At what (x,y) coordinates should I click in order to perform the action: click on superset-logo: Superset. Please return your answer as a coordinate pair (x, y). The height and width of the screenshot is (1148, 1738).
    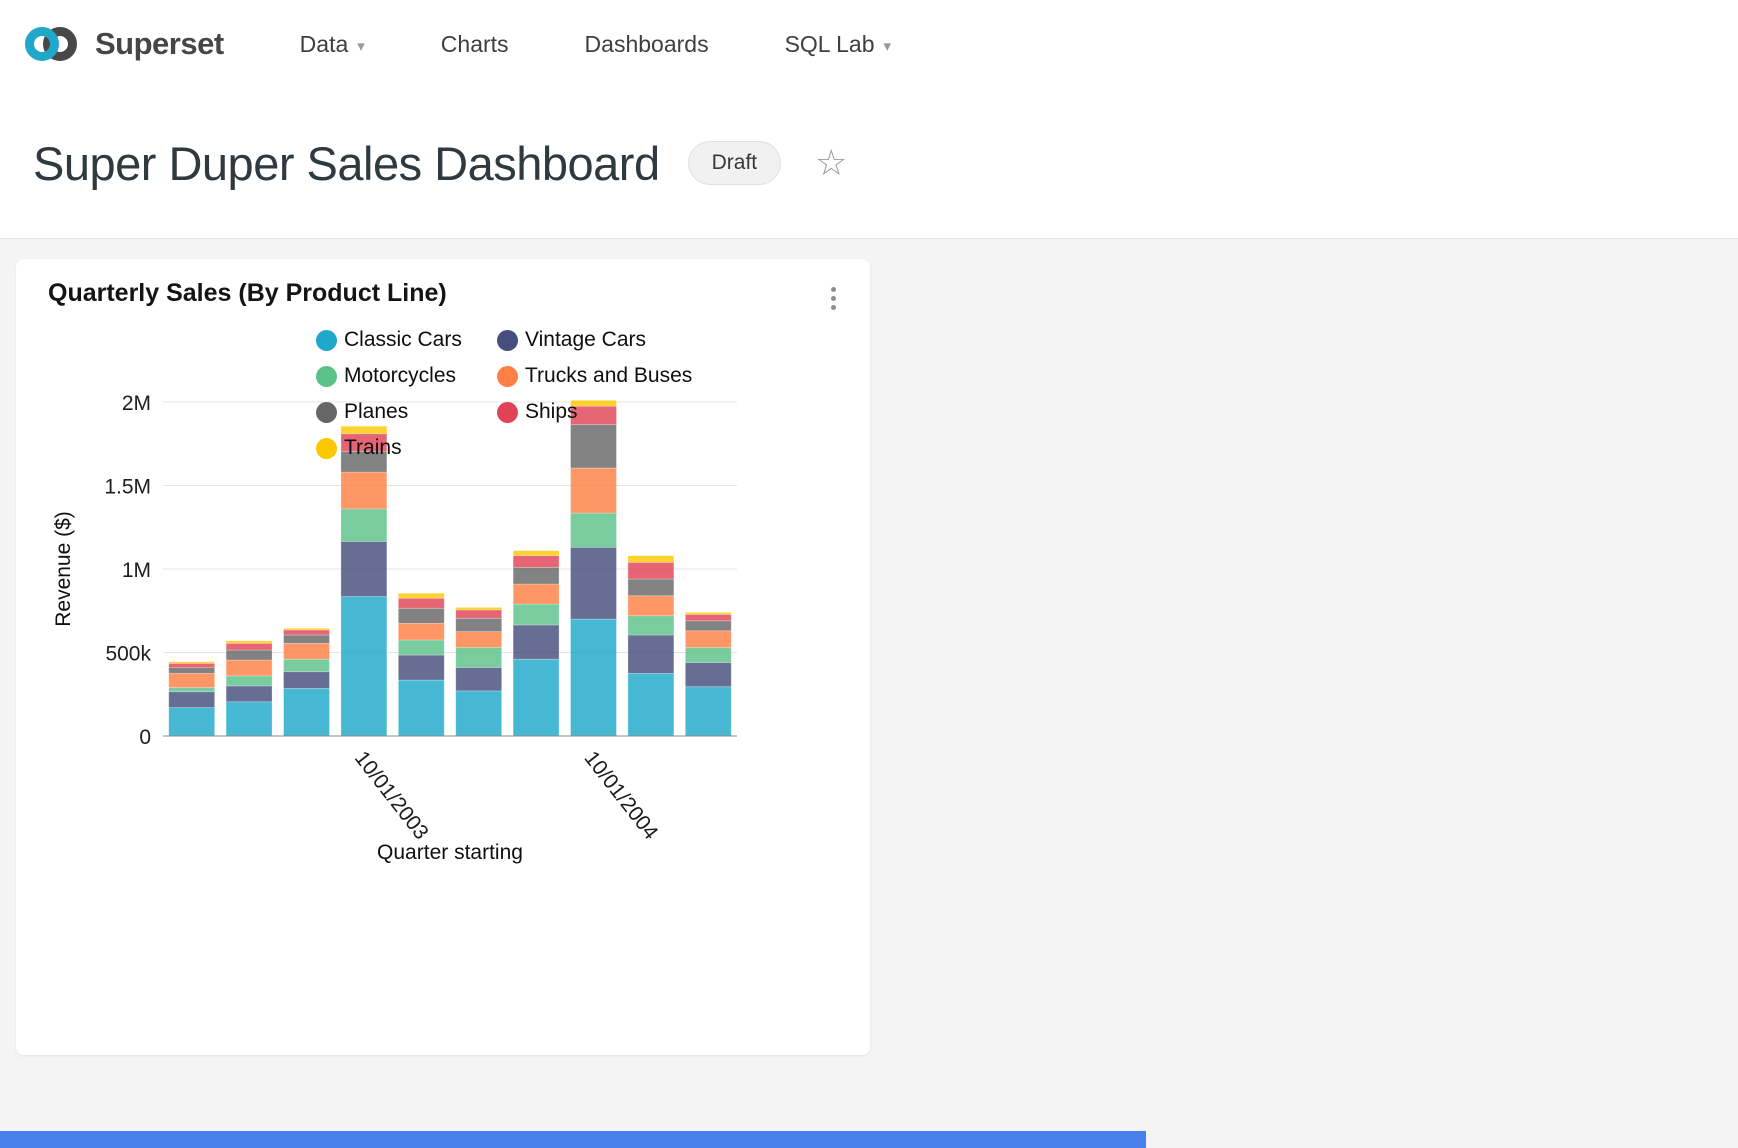
    Looking at the image, I should click on (122, 44).